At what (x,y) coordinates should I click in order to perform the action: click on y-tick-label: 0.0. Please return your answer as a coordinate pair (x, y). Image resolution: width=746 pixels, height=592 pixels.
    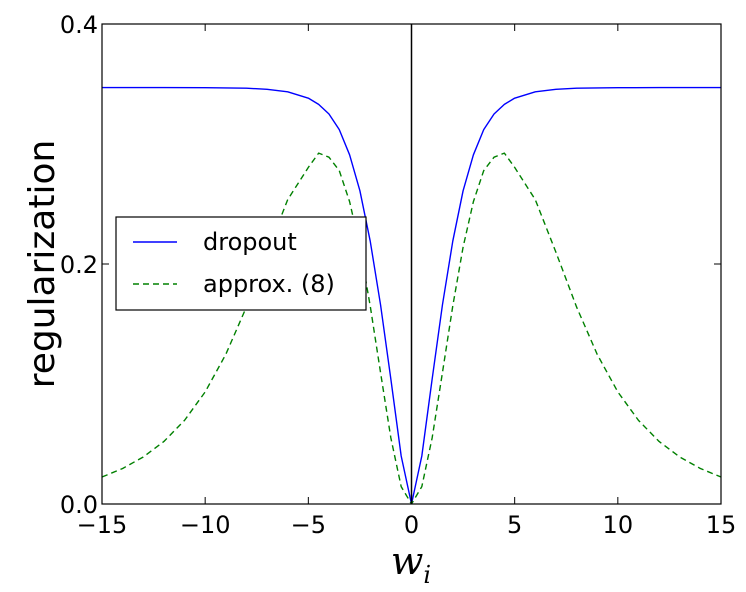
    Looking at the image, I should click on (79, 505).